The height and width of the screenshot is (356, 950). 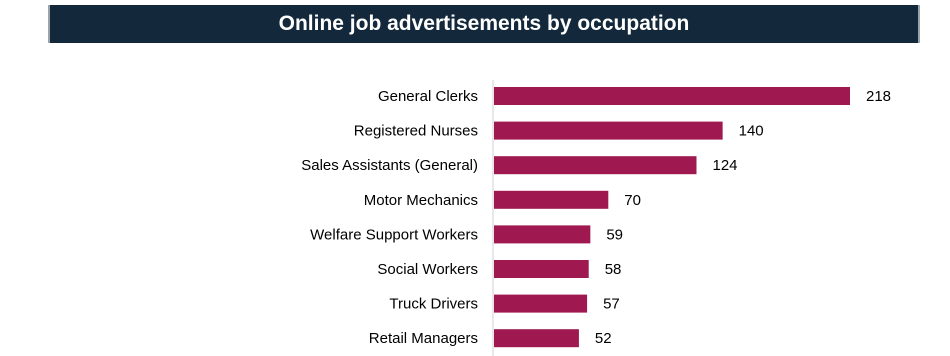 What do you see at coordinates (632, 200) in the screenshot?
I see `value-label-motor-mechanics: 70` at bounding box center [632, 200].